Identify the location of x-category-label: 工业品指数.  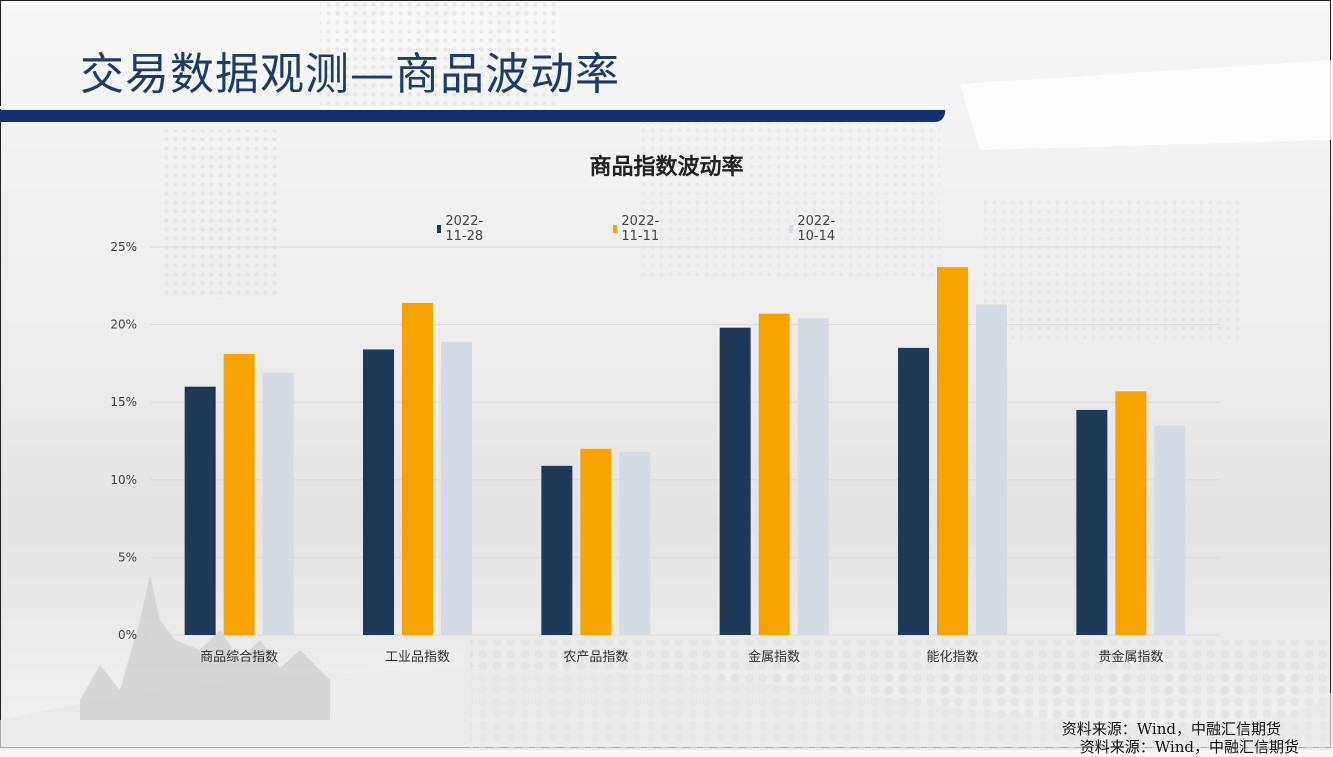
(417, 657).